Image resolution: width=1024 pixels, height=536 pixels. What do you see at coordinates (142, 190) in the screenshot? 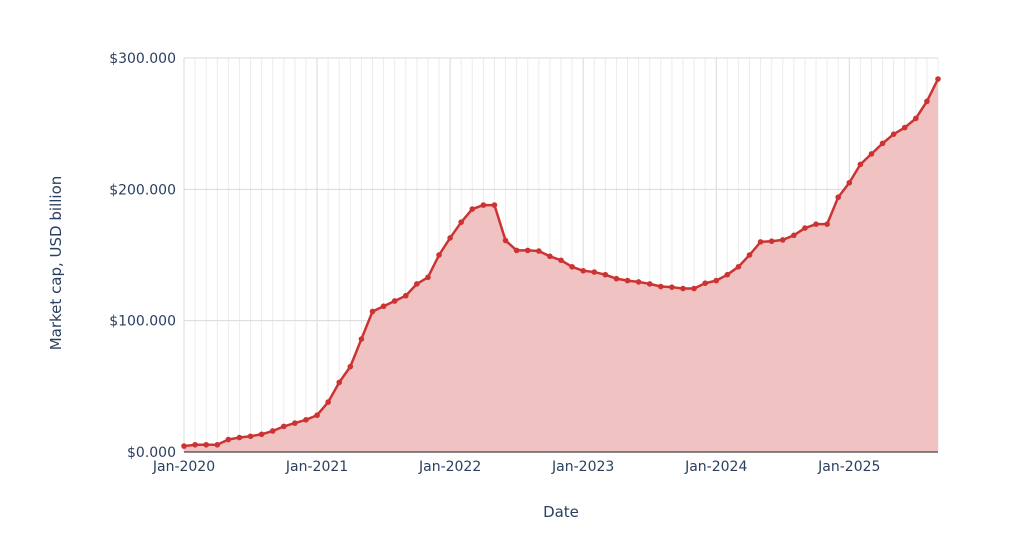
I see `y-tick-label: $200.000` at bounding box center [142, 190].